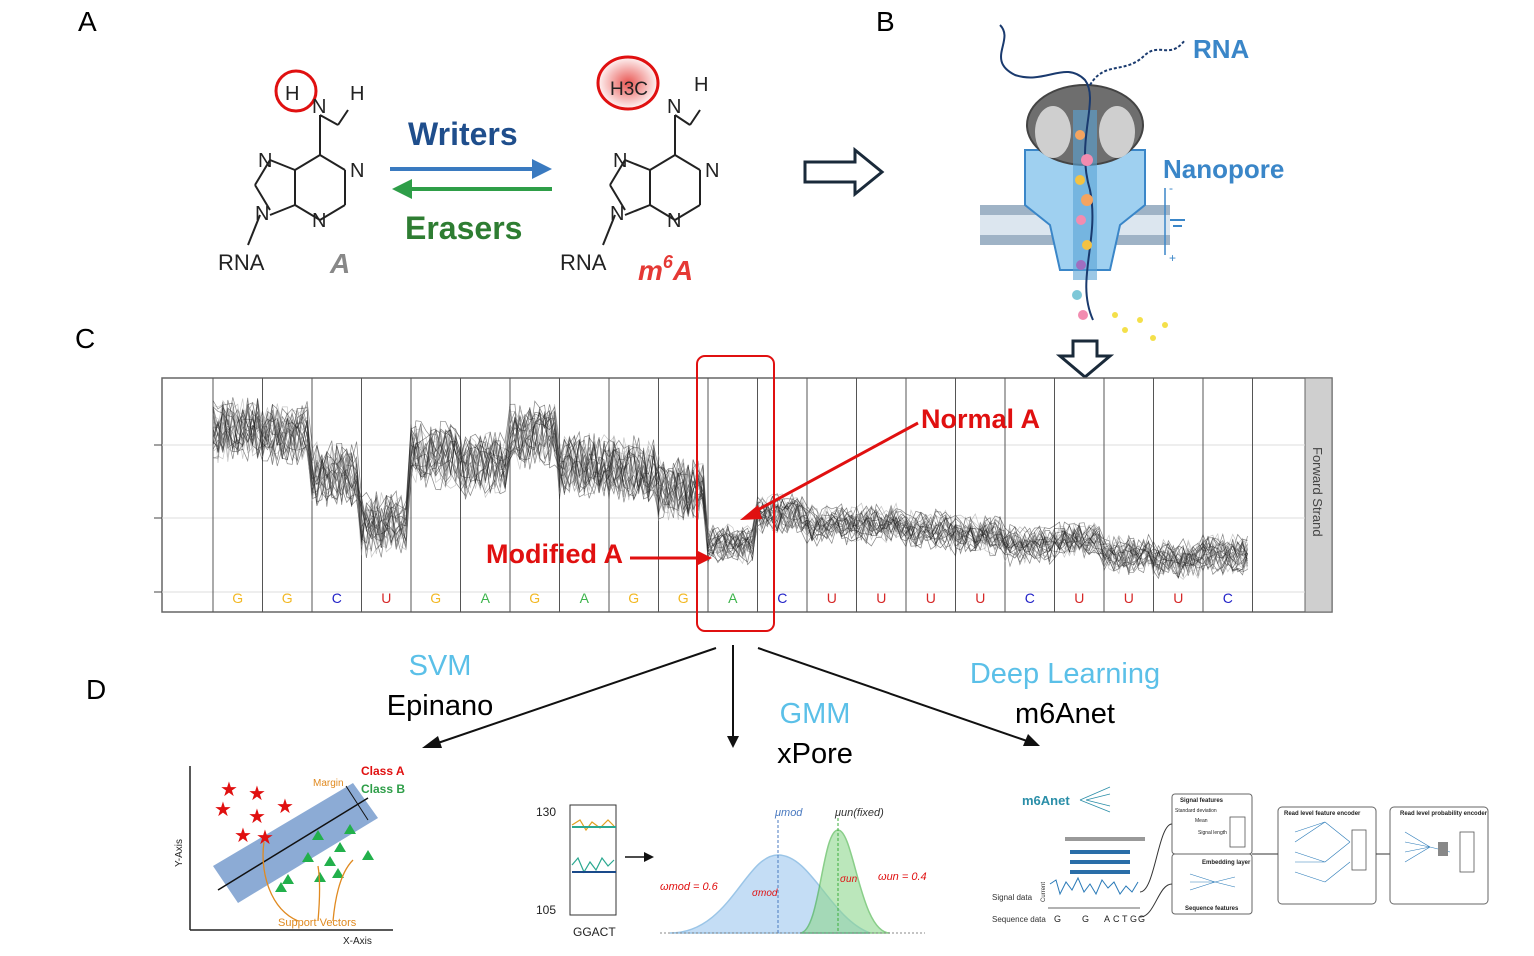 This screenshot has height=956, width=1534. What do you see at coordinates (981, 419) in the screenshot?
I see `normal-a-label: Normal A` at bounding box center [981, 419].